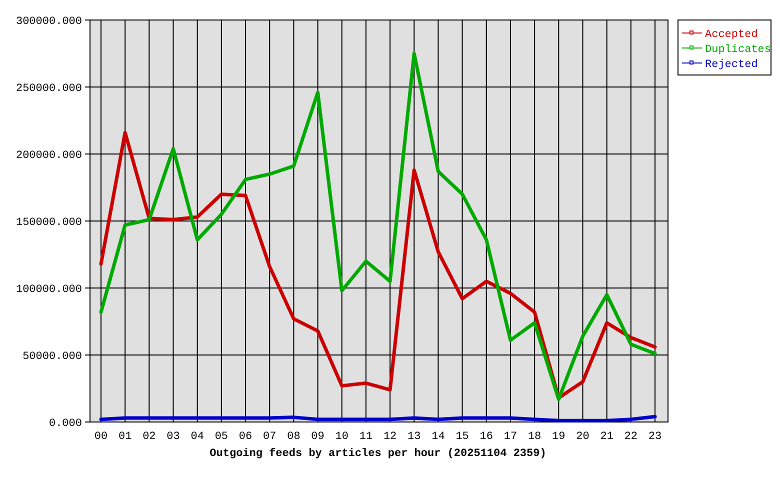 This screenshot has width=780, height=480. I want to click on x-tick-label: 10, so click(341, 437).